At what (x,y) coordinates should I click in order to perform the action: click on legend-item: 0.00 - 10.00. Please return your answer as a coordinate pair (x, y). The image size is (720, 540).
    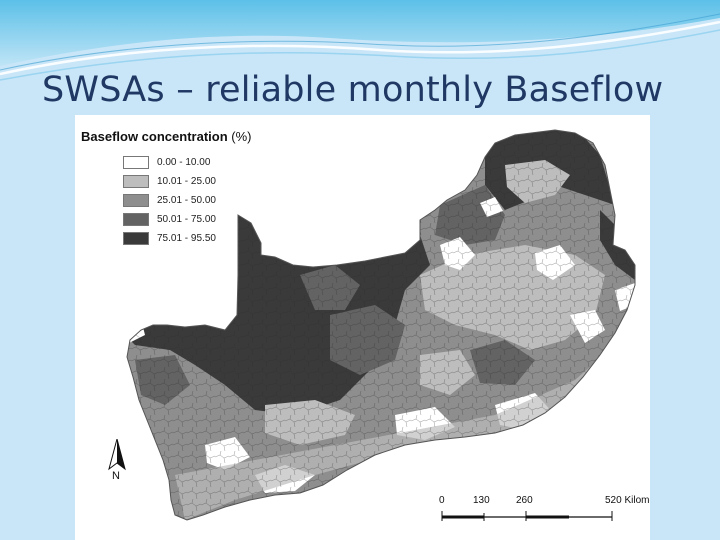
    Looking at the image, I should click on (169, 162).